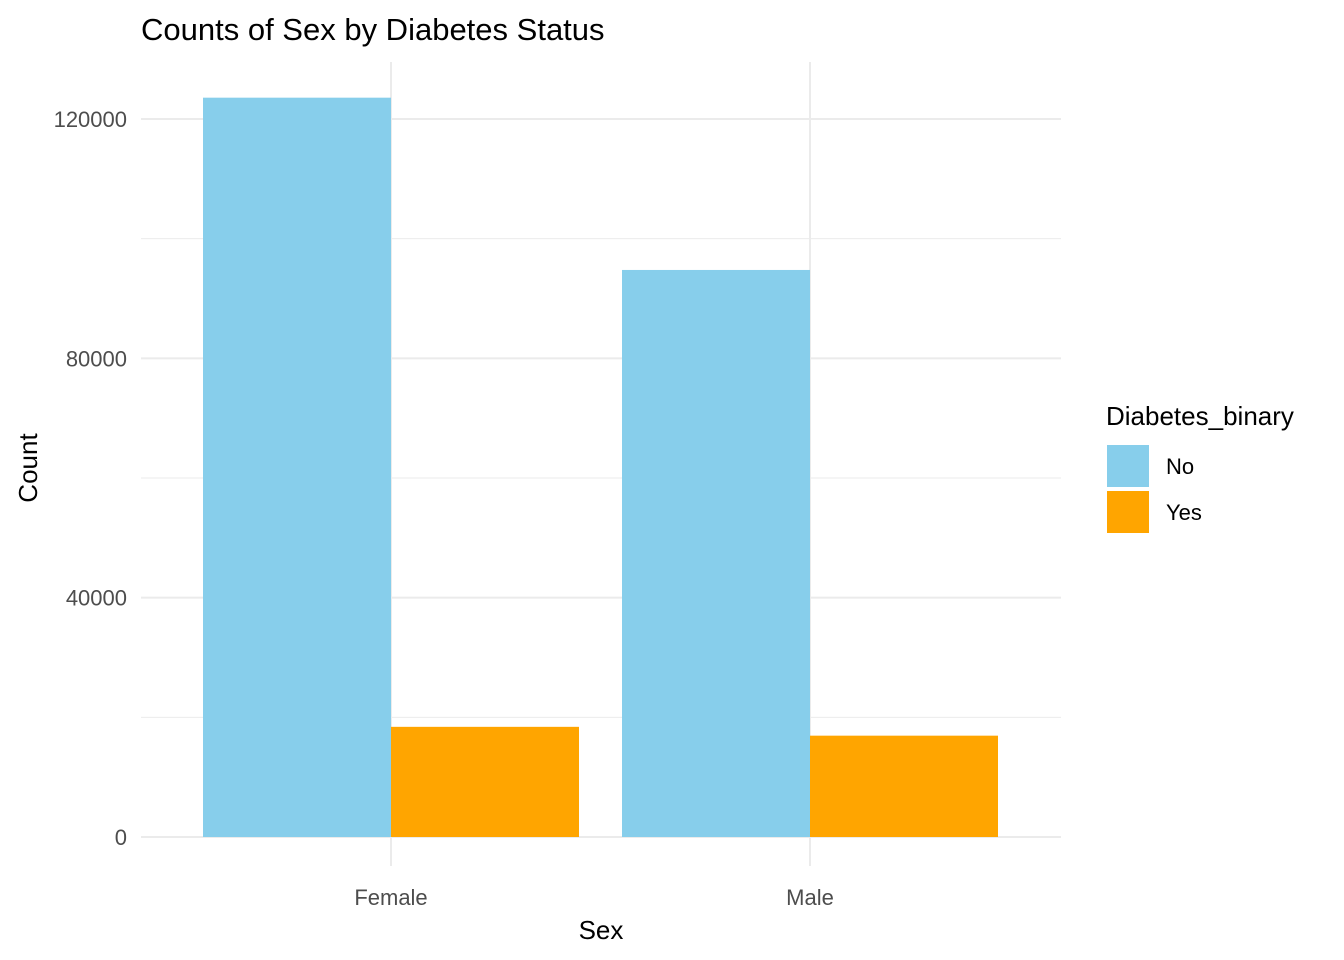 This screenshot has height=960, width=1344. Describe the element at coordinates (1128, 512) in the screenshot. I see `legend-swatch-yes` at that location.